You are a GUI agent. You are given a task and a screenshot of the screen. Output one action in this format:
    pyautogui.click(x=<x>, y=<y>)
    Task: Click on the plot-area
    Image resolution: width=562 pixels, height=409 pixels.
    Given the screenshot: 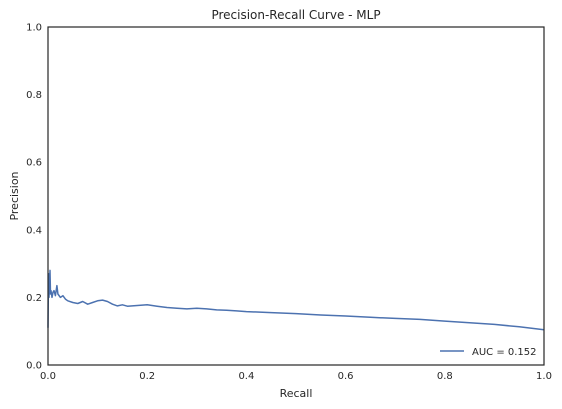 What is the action you would take?
    pyautogui.click(x=296, y=300)
    